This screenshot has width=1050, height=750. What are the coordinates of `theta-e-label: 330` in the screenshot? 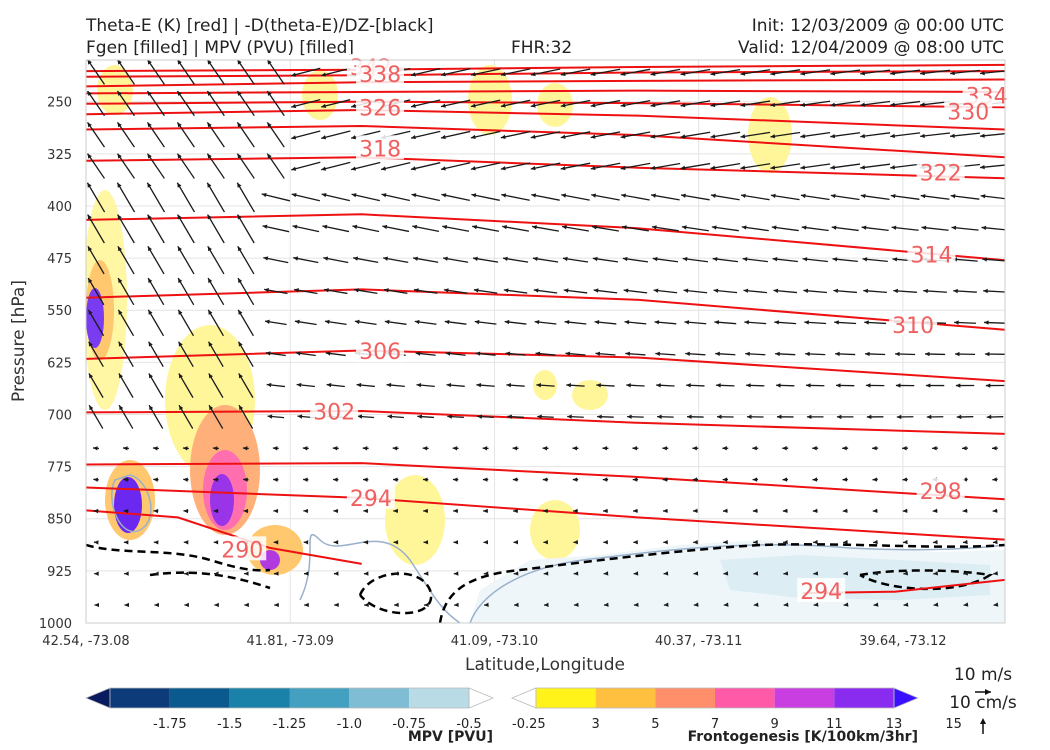 It's located at (968, 112).